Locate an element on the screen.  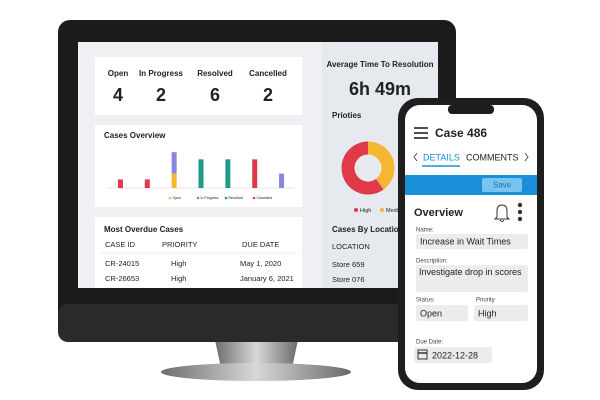
stand-base is located at coordinates (256, 372).